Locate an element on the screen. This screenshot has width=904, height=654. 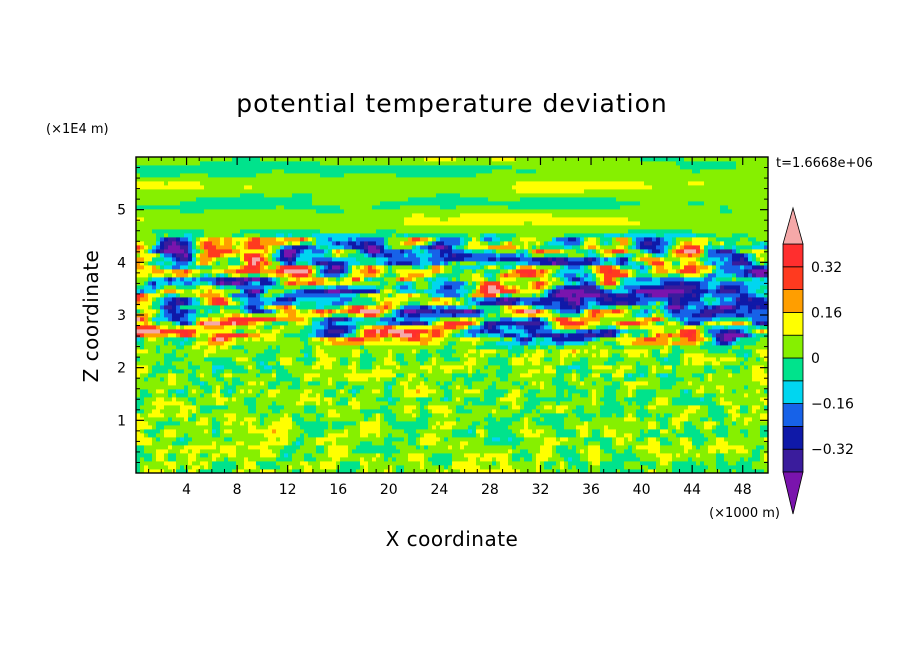
colorbar-band is located at coordinates (793, 346).